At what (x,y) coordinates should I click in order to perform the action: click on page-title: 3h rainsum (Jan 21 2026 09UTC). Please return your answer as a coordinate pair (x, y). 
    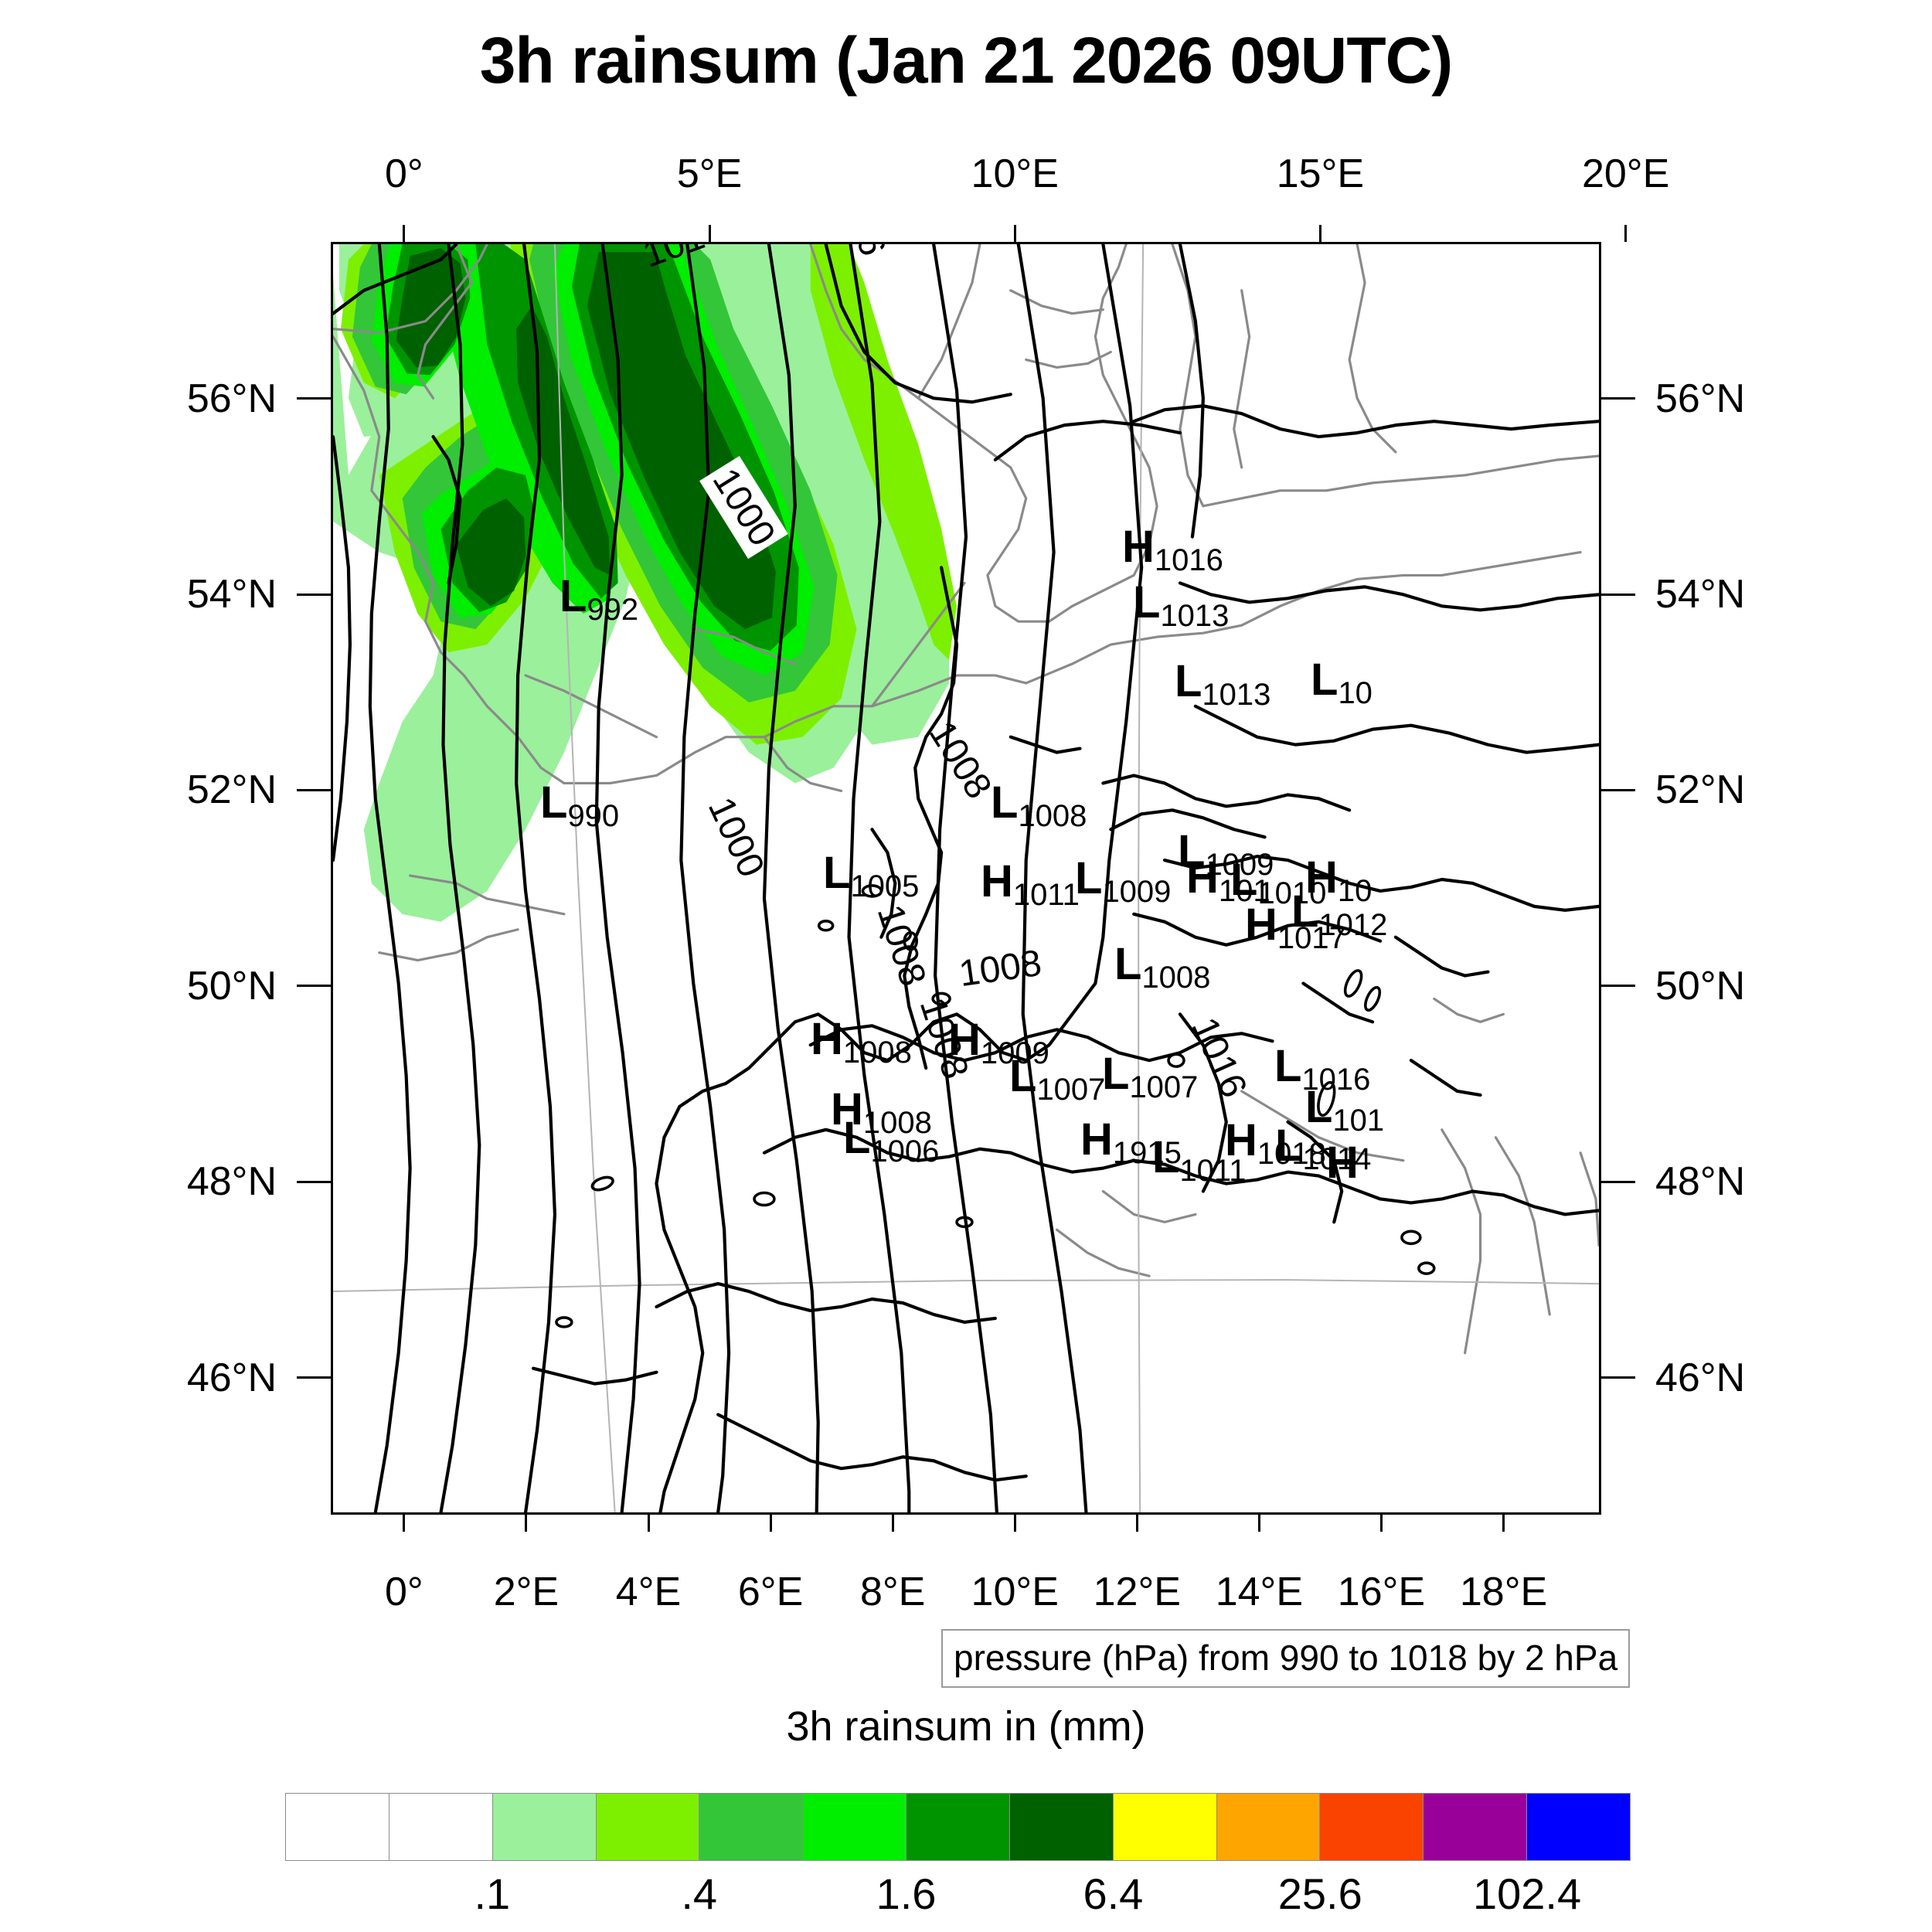
    Looking at the image, I should click on (967, 61).